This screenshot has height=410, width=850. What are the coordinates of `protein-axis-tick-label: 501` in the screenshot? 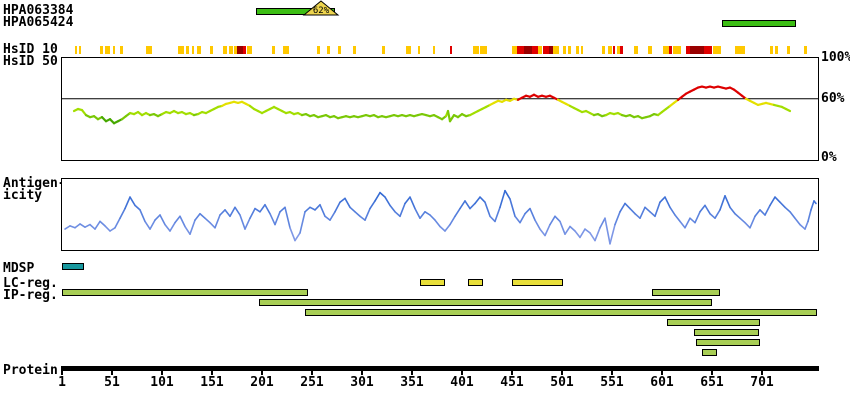 It's located at (562, 382).